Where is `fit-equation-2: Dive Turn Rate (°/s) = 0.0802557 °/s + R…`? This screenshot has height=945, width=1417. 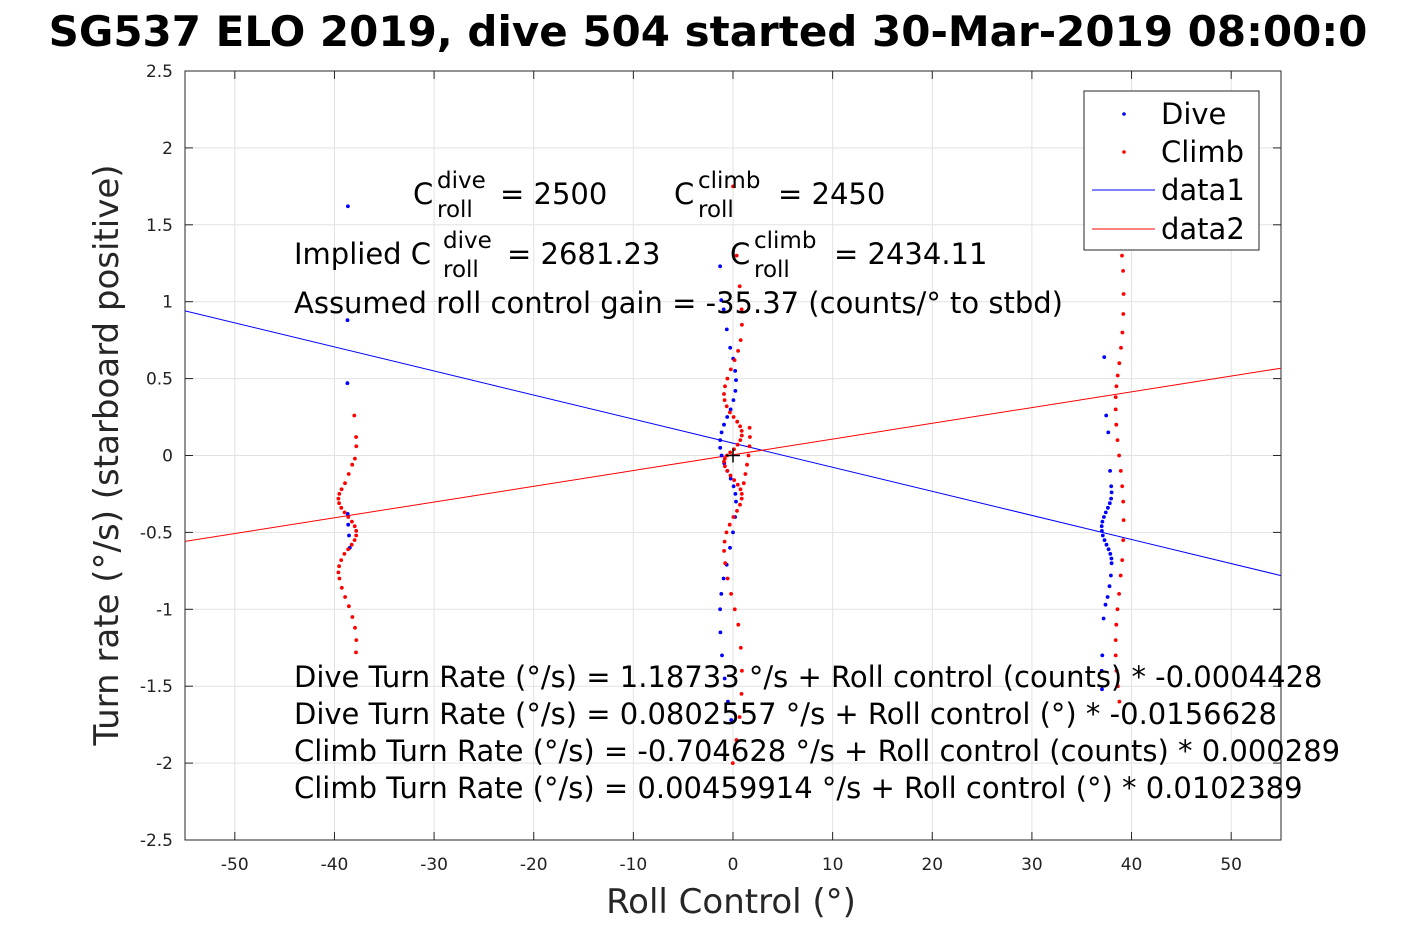 fit-equation-2: Dive Turn Rate (°/s) = 0.0802557 °/s + R… is located at coordinates (785, 714).